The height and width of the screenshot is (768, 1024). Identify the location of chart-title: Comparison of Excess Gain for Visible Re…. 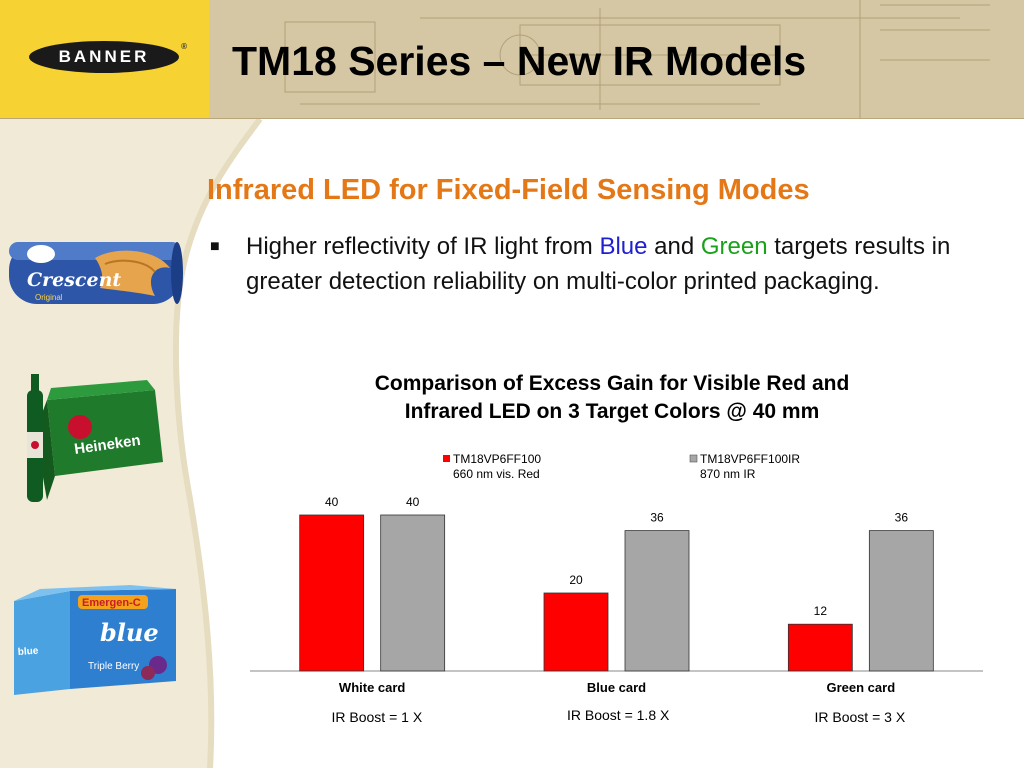
(612, 398).